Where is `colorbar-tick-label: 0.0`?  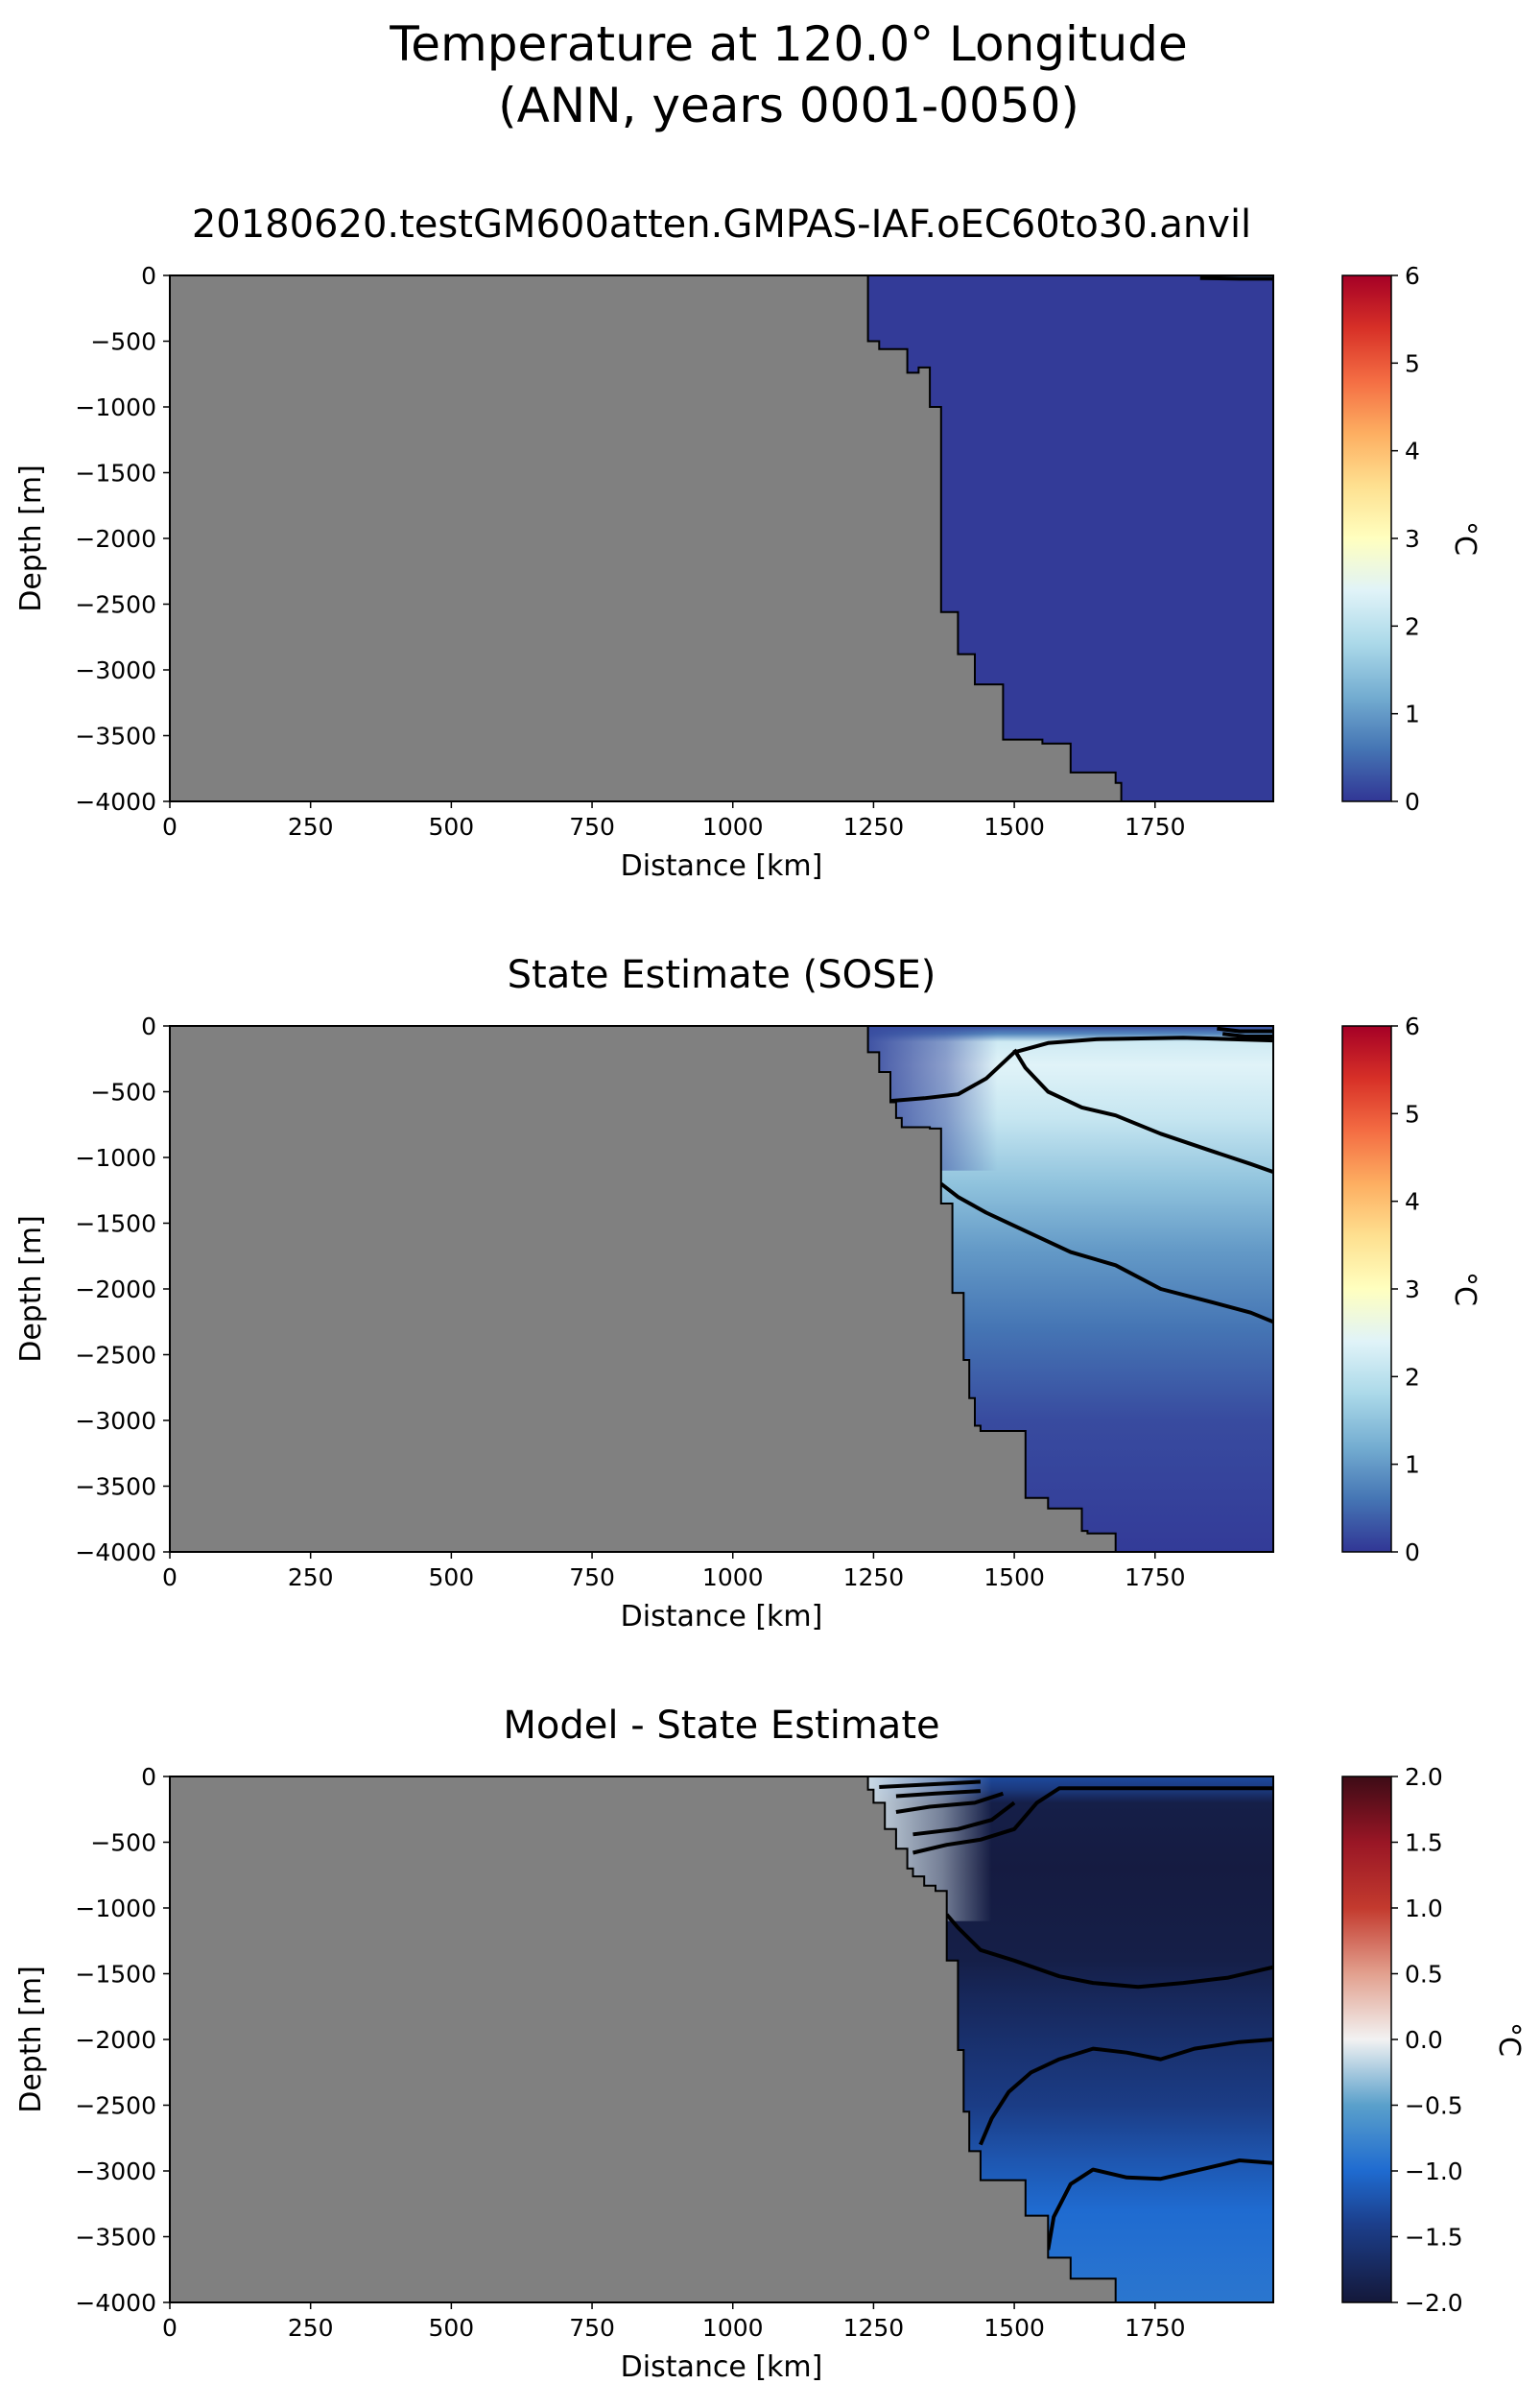
colorbar-tick-label: 0.0 is located at coordinates (1424, 2040).